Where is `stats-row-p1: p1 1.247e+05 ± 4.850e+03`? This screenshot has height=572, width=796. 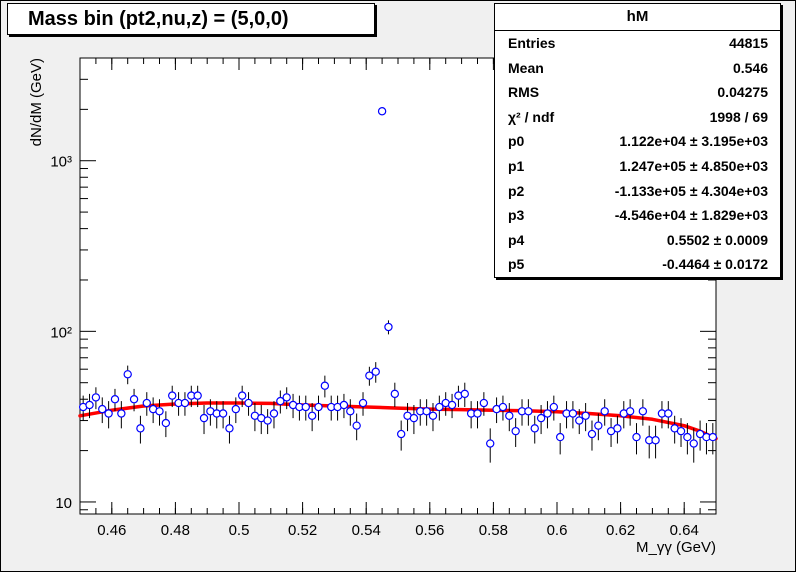 stats-row-p1: p1 1.247e+05 ± 4.850e+03 is located at coordinates (637, 166).